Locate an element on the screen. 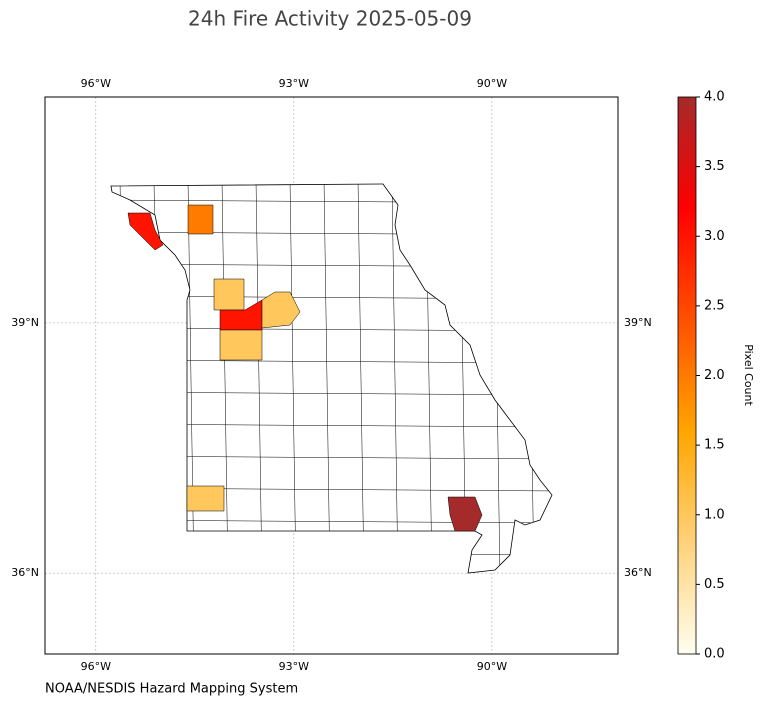  colorbar is located at coordinates (687, 375).